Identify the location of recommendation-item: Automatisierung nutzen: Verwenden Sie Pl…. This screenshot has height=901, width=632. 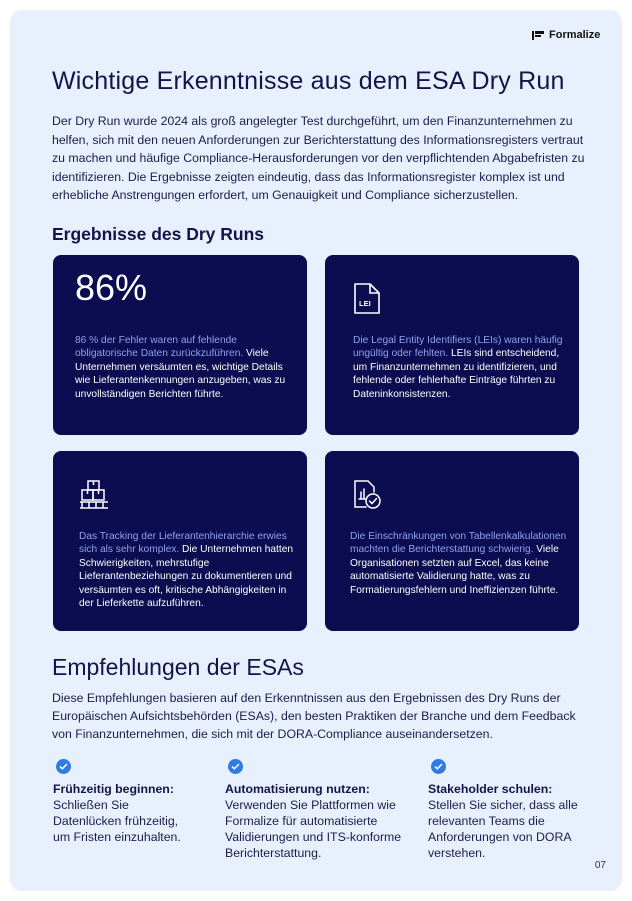
(315, 809).